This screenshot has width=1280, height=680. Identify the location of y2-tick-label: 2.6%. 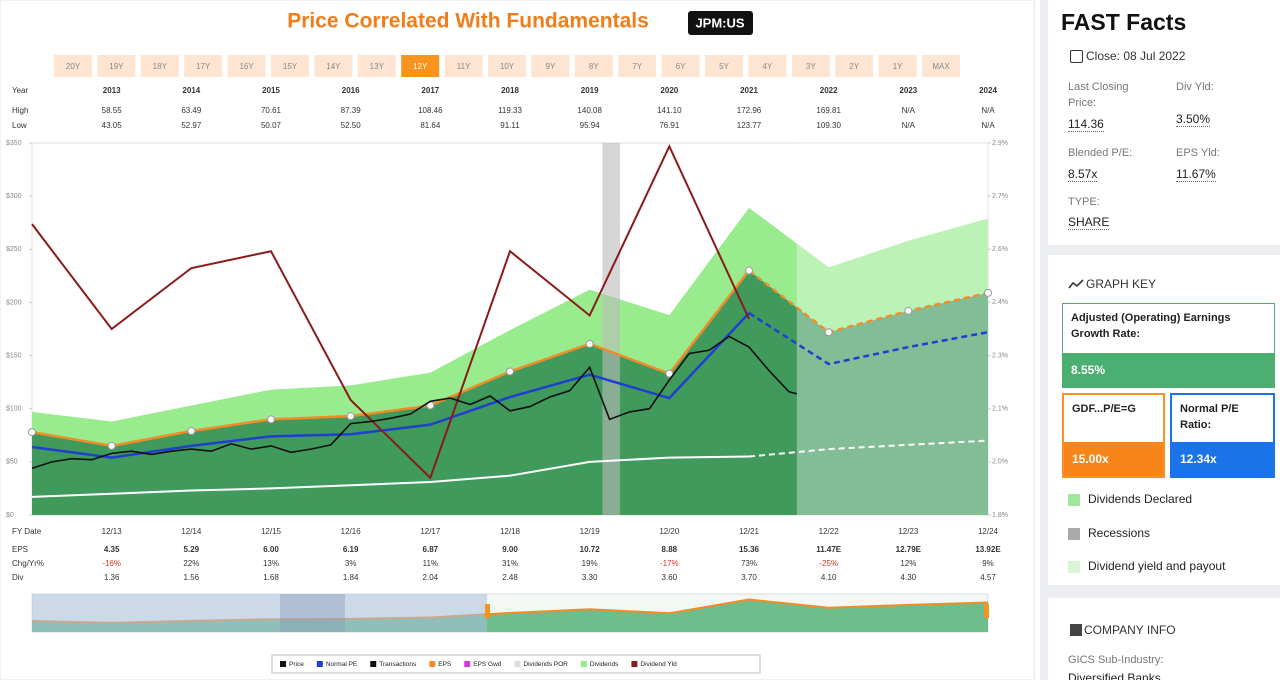
(1000, 249).